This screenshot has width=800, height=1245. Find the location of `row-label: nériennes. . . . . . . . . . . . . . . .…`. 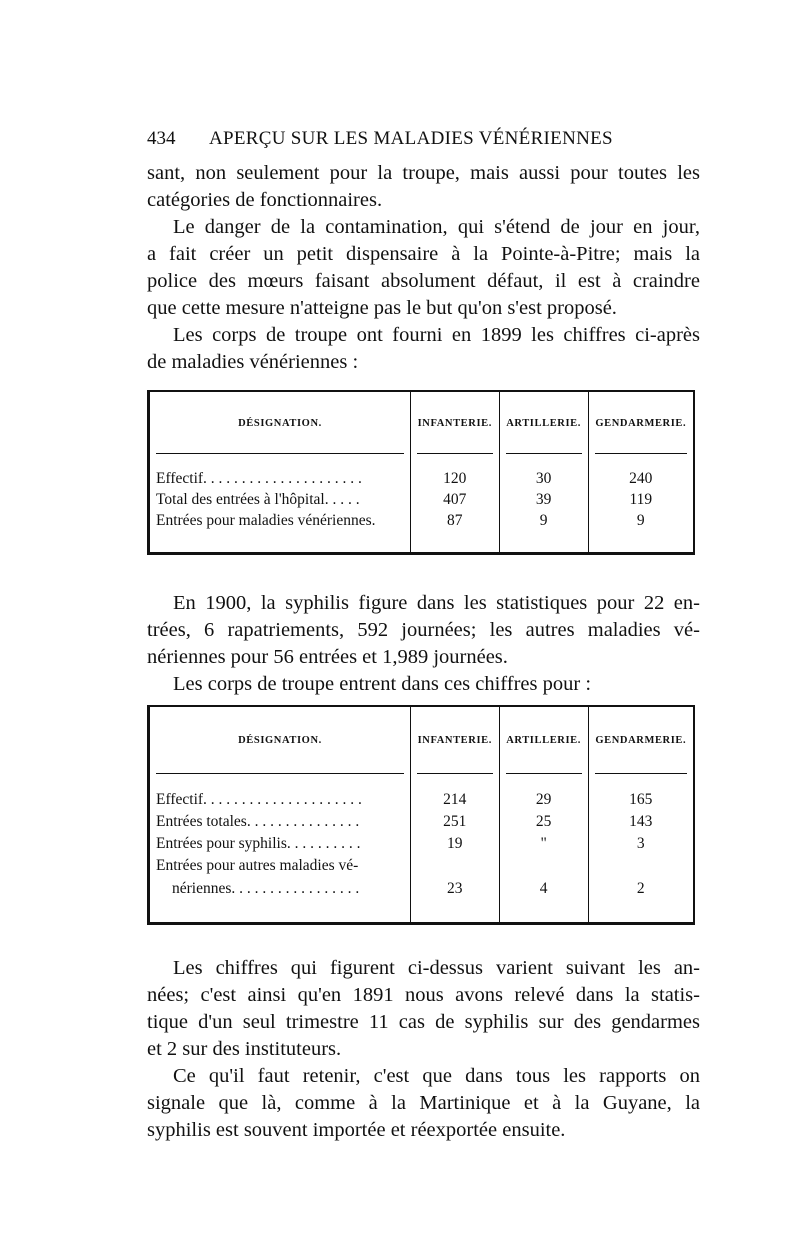

row-label: nériennes. . . . . . . . . . . . . . . .… is located at coordinates (266, 888).